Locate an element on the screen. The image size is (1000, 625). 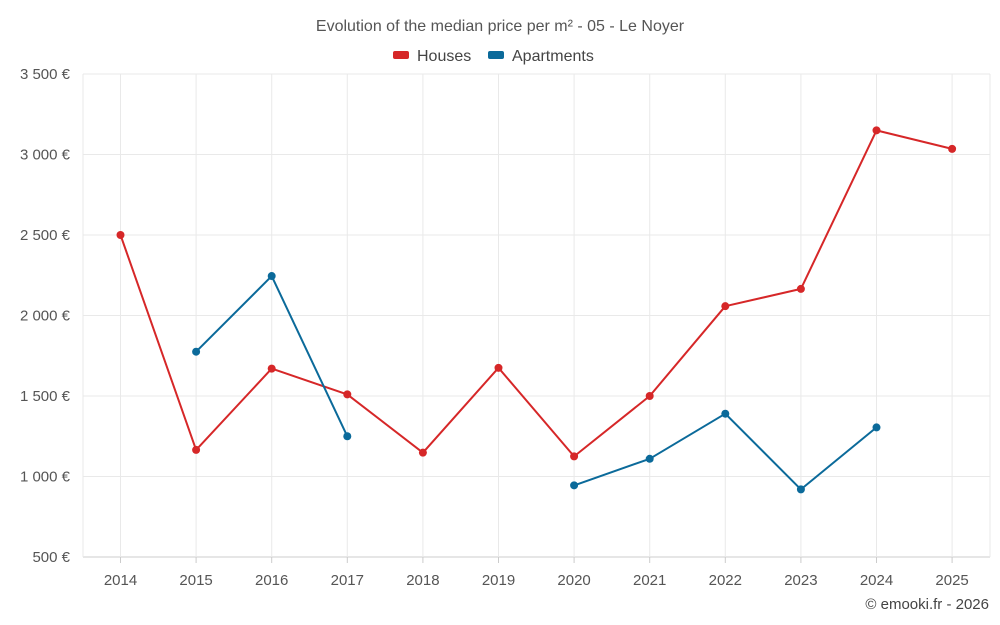
x-tick-label: 2021 is located at coordinates (649, 580).